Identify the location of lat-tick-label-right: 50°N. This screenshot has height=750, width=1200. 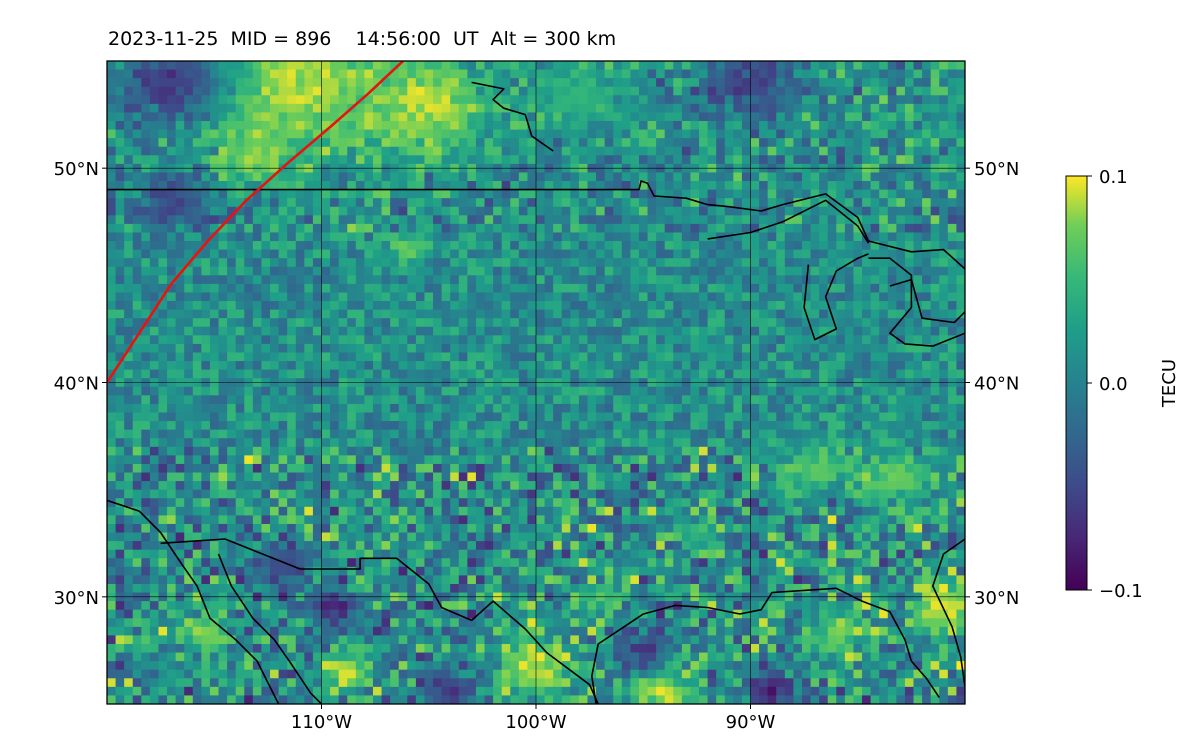
(996, 169).